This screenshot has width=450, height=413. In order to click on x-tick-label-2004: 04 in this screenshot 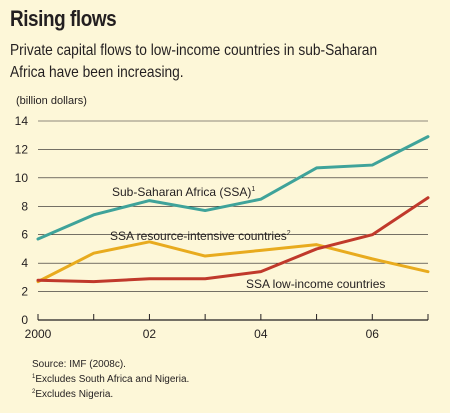, I will do `click(261, 334)`.